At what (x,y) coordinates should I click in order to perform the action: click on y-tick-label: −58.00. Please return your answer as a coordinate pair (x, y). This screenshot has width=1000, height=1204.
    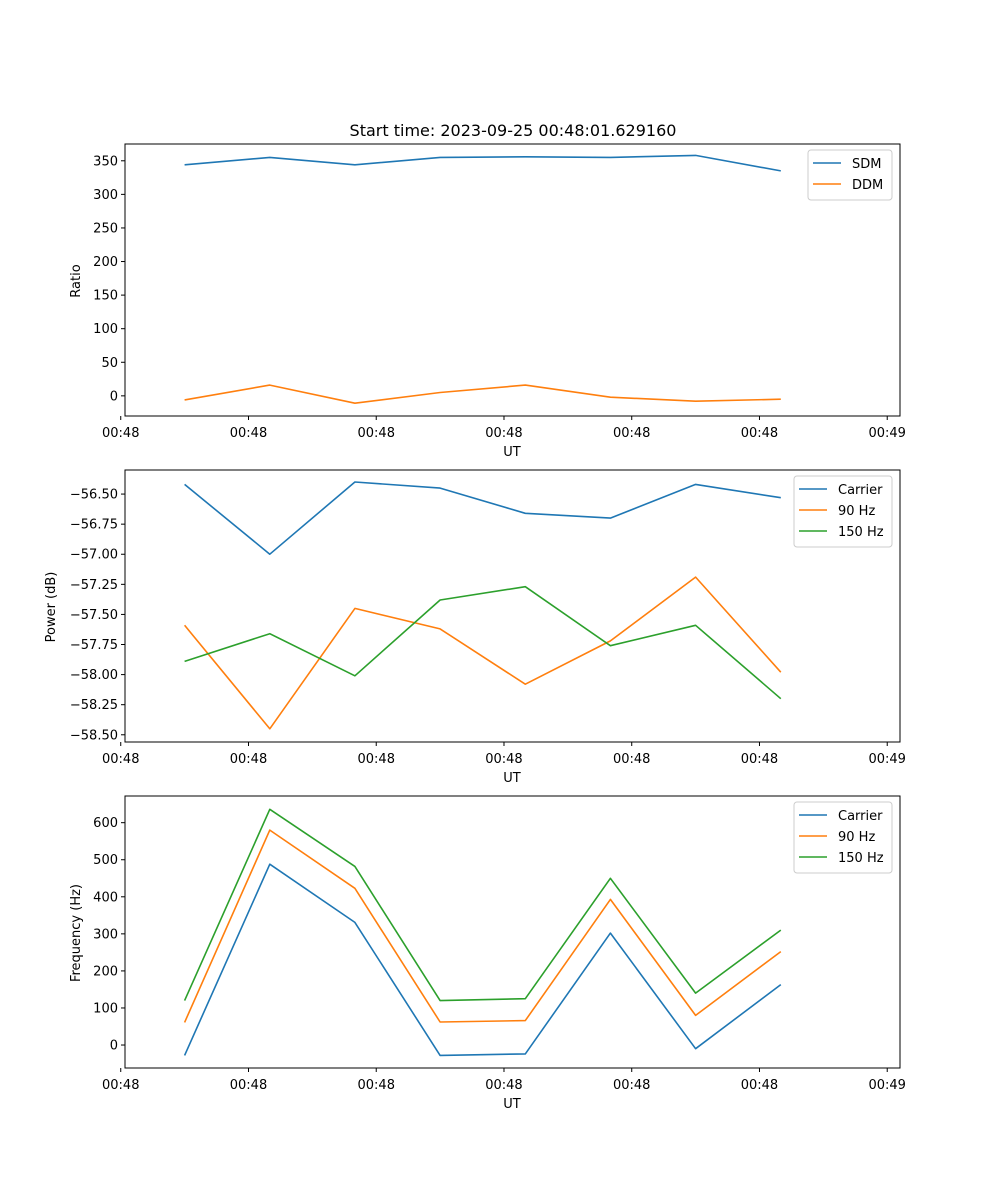
    Looking at the image, I should click on (94, 675).